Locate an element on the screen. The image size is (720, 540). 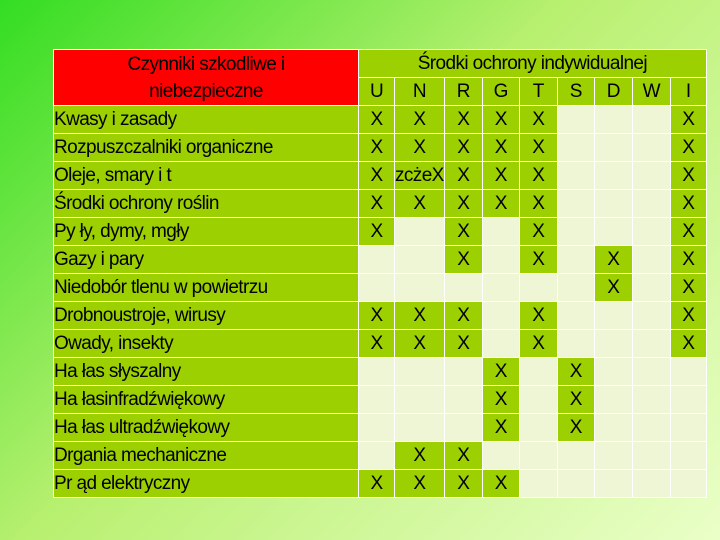
table-row: Rozpuszczalniki organiczne X X X X X X is located at coordinates (380, 147).